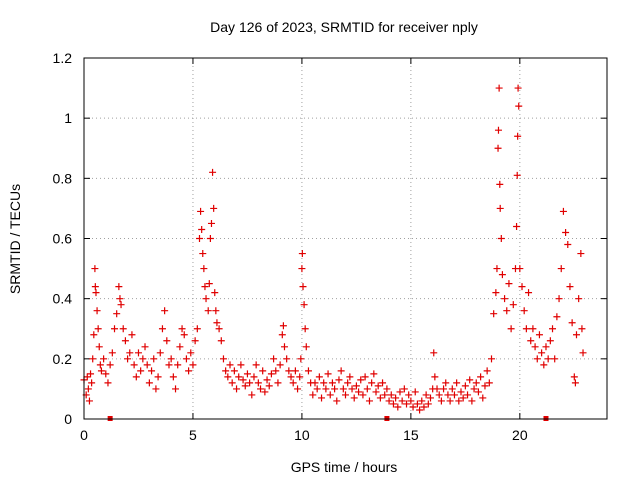 This screenshot has width=640, height=480. What do you see at coordinates (63, 58) in the screenshot?
I see `y-tick-label: 1.2` at bounding box center [63, 58].